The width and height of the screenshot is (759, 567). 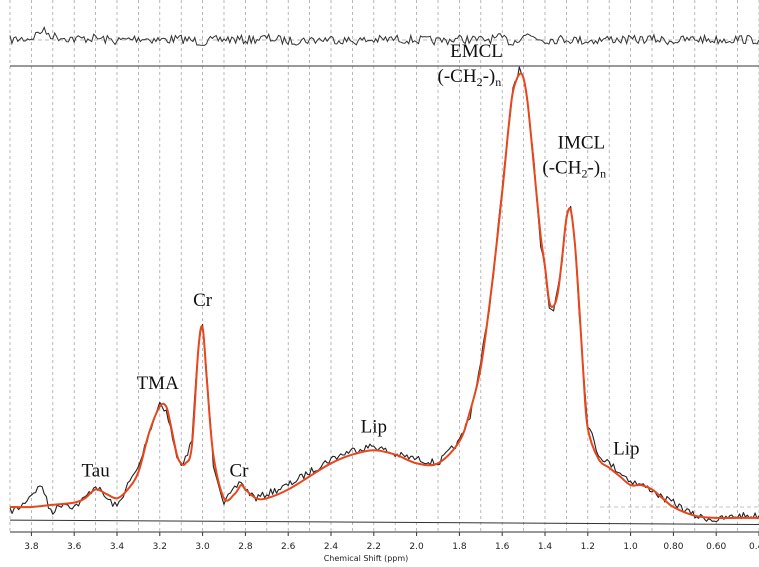 I want to click on x-tick-label-14: 1.0, so click(x=630, y=547).